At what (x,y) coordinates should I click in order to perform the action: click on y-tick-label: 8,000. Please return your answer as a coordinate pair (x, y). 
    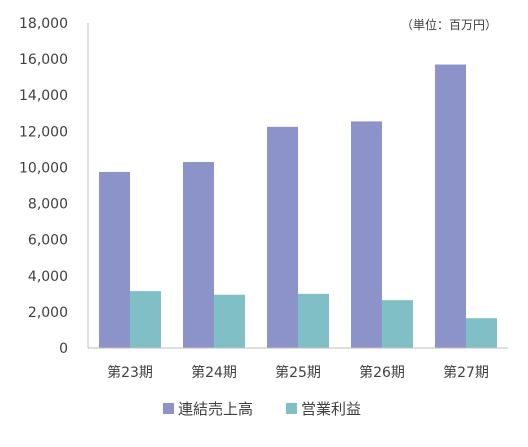
    Looking at the image, I should click on (48, 205).